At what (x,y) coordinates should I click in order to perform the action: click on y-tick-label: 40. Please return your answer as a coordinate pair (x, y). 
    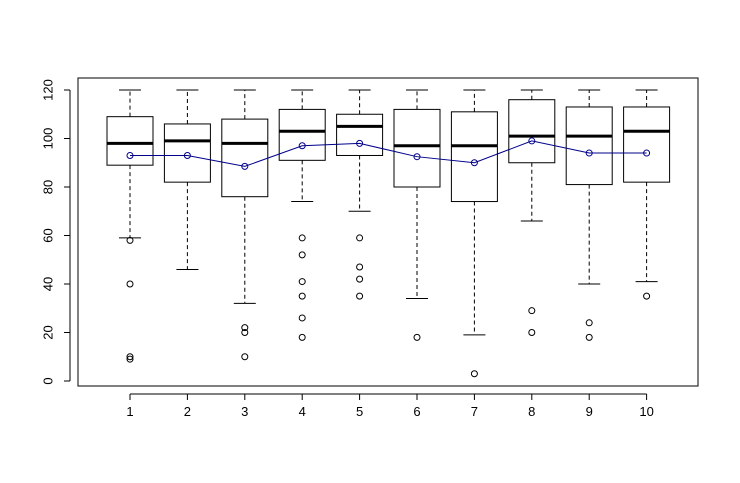
    Looking at the image, I should click on (48, 284).